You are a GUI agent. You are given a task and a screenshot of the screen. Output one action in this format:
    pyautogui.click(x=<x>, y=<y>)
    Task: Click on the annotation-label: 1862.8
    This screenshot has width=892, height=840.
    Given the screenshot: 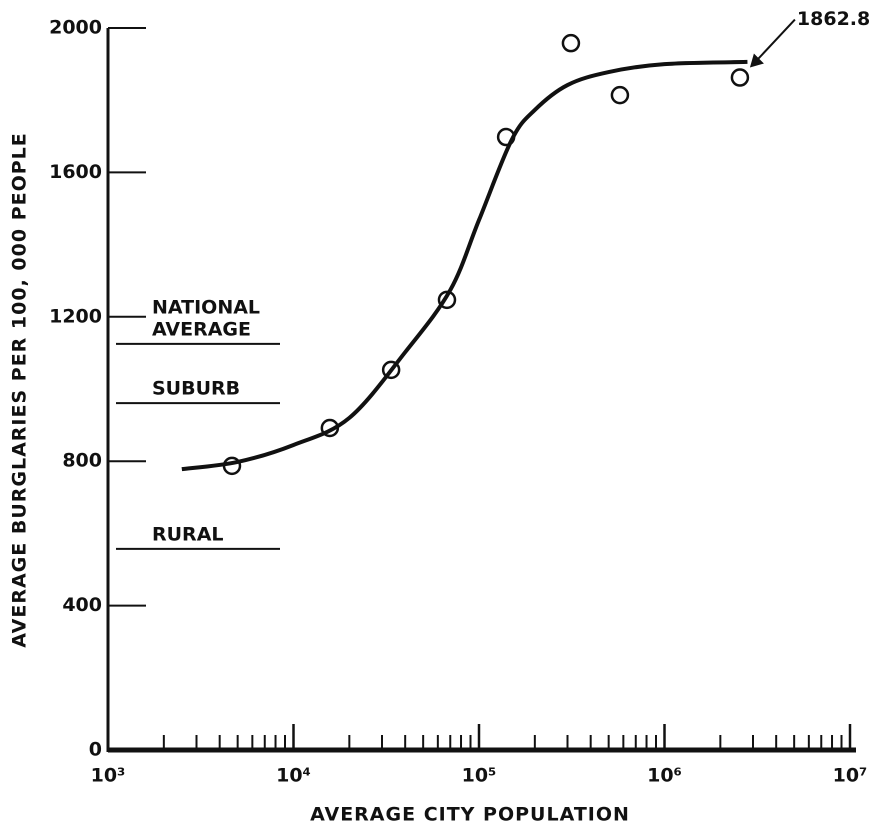 What is the action you would take?
    pyautogui.click(x=833, y=19)
    